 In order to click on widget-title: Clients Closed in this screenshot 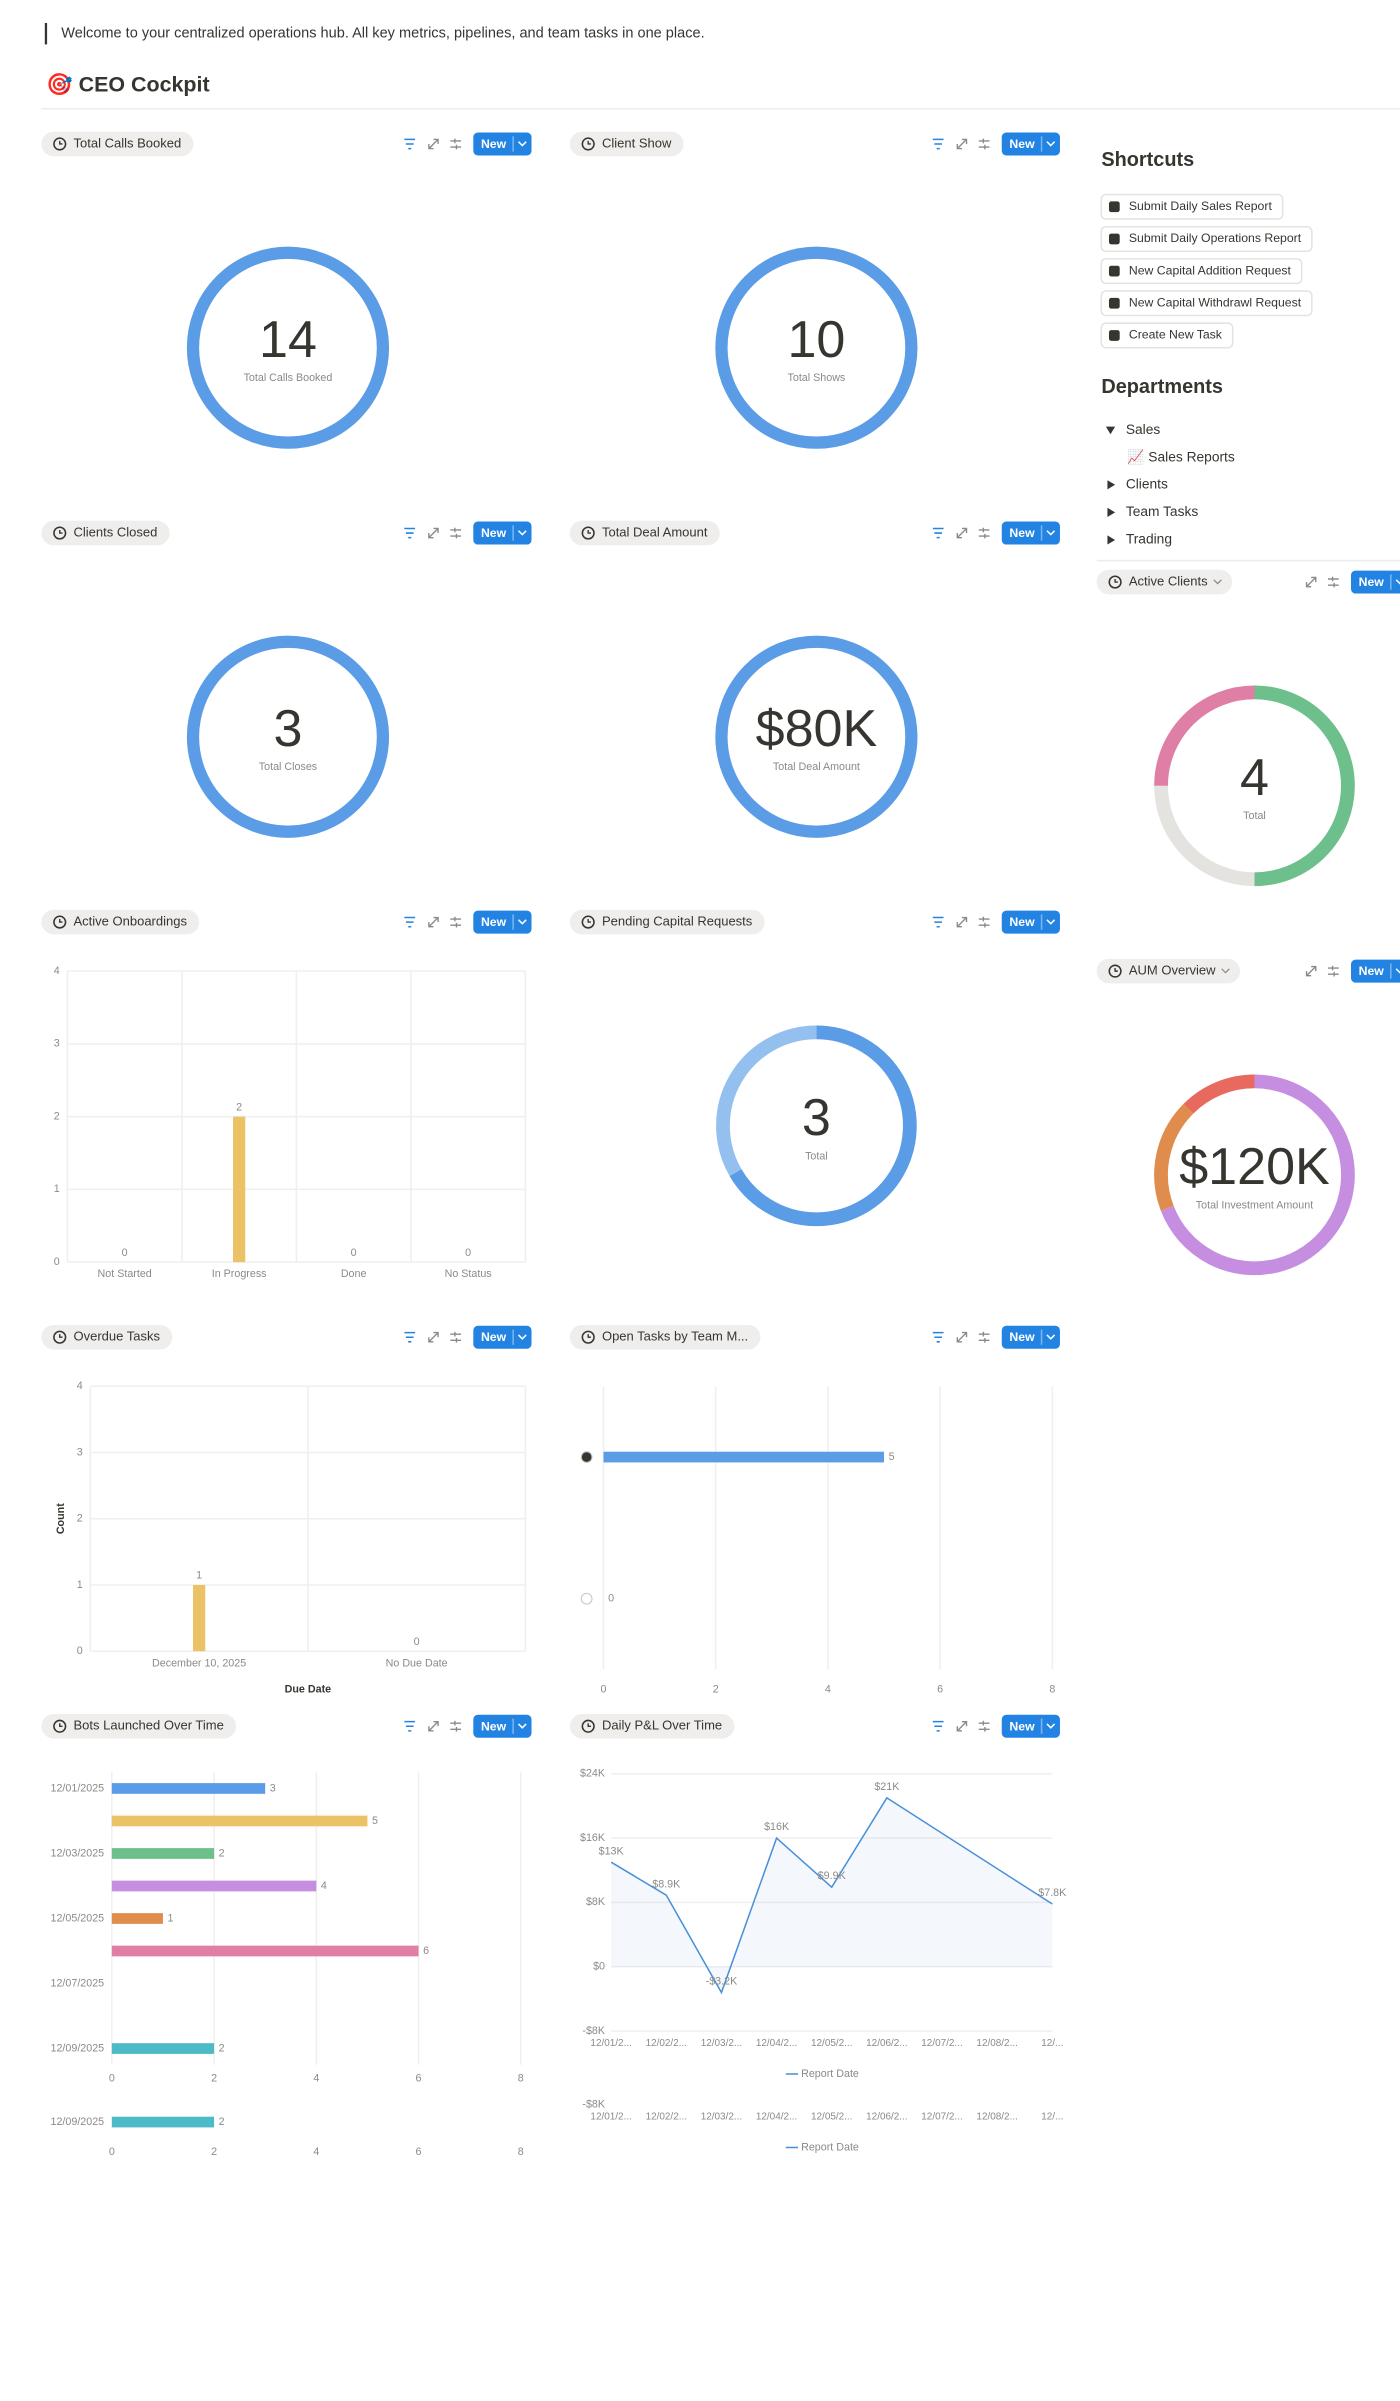, I will do `click(116, 531)`.